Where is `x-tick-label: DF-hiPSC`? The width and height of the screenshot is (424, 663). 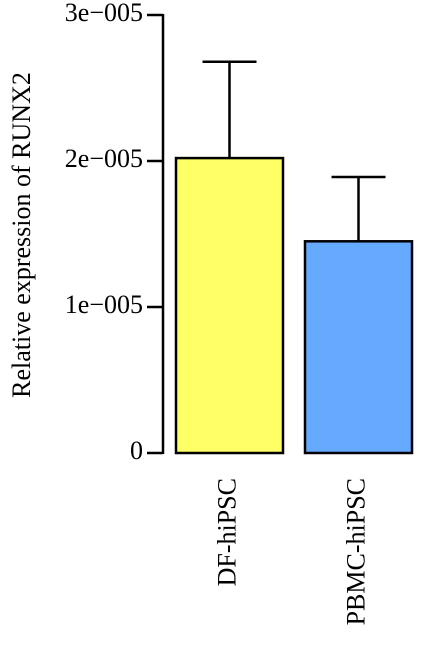 x-tick-label: DF-hiPSC is located at coordinates (226, 532).